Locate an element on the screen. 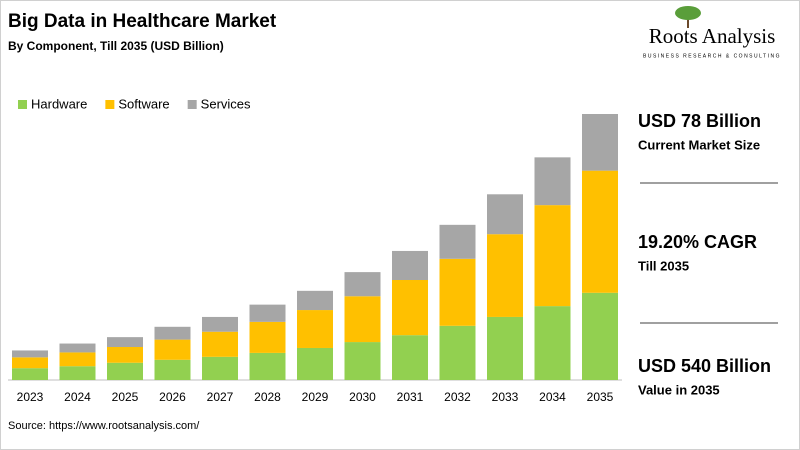  x-tick-label: 2028 is located at coordinates (267, 397).